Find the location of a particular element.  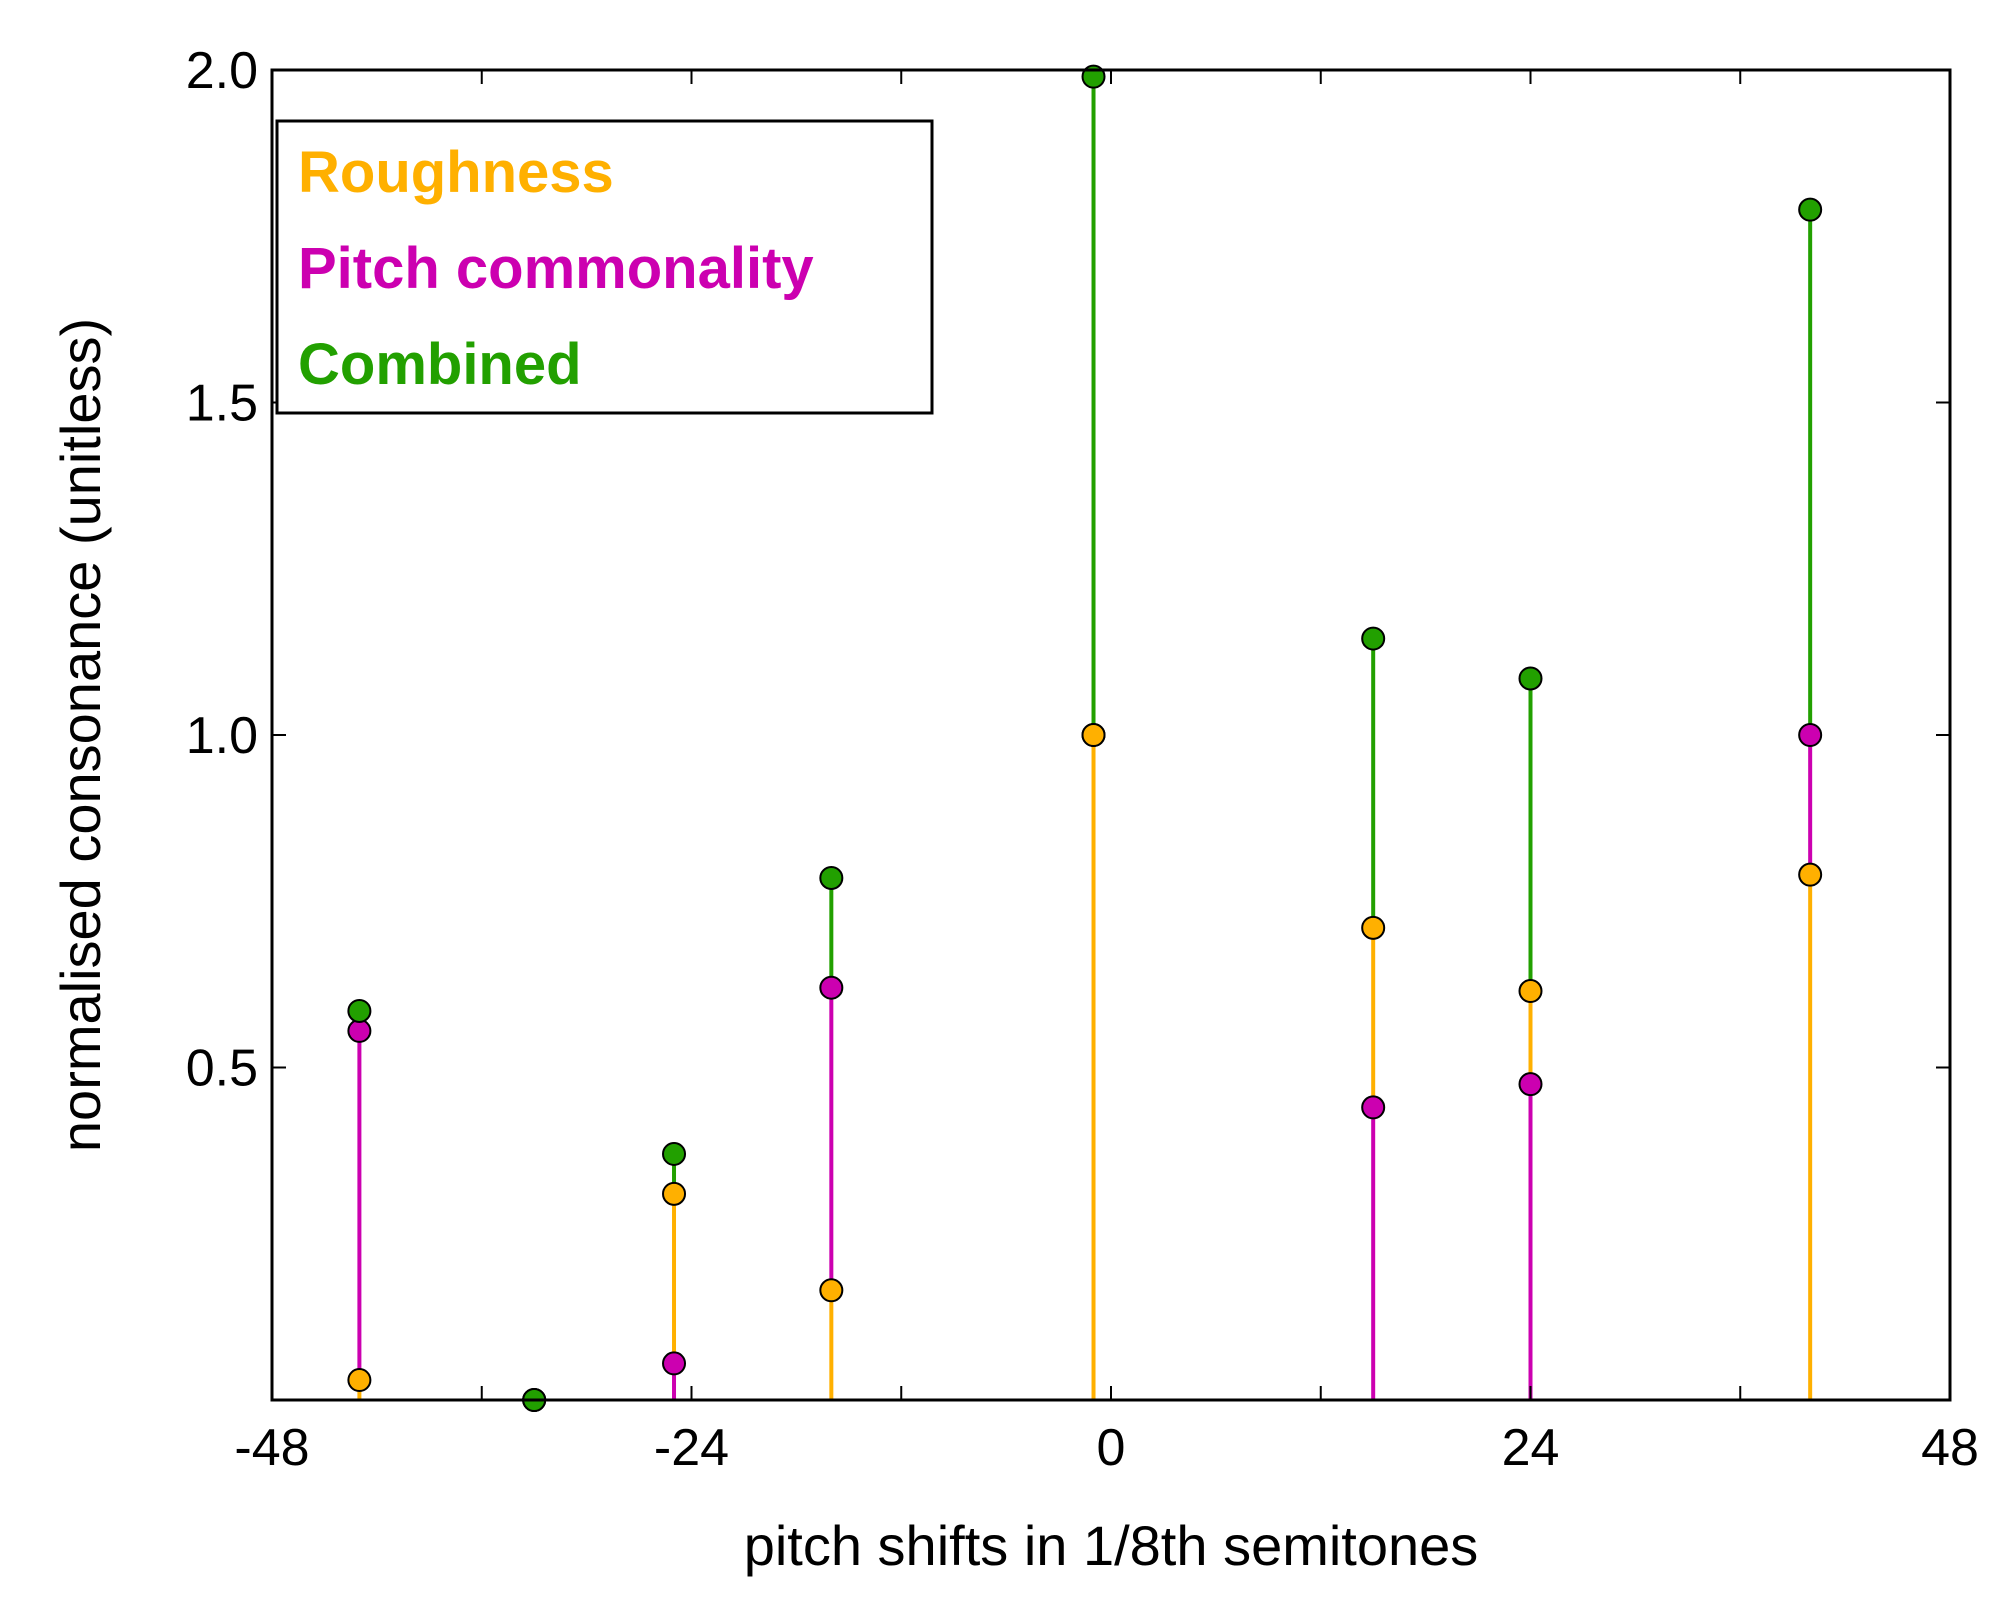

x-tick-label: 48 is located at coordinates (1950, 1448).